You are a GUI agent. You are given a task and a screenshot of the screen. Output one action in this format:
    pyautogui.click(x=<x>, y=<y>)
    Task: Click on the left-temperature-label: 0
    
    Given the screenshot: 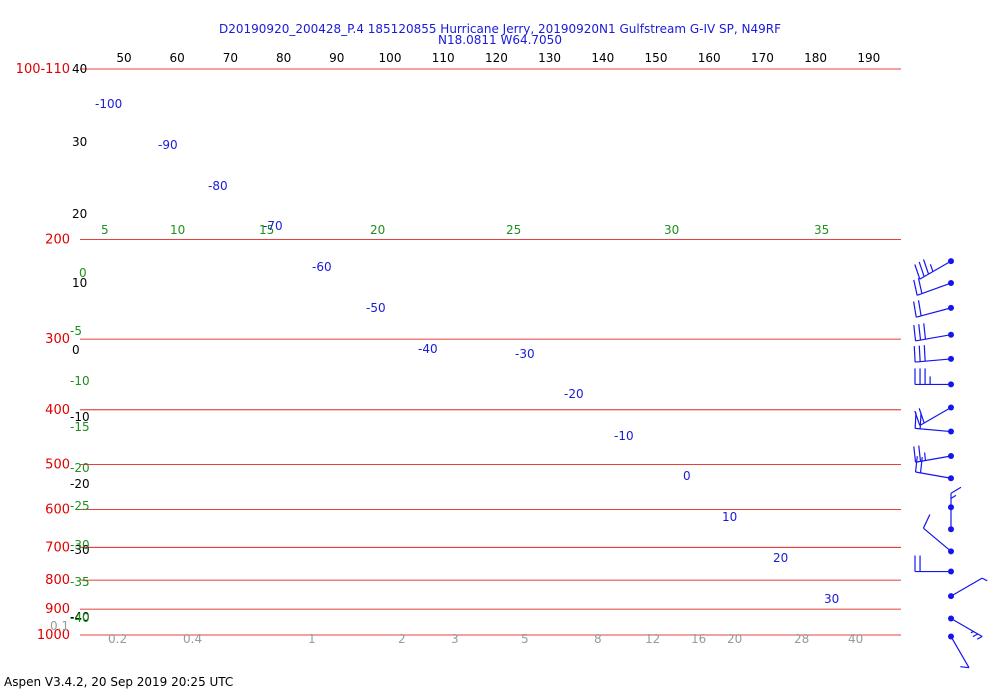 What is the action you would take?
    pyautogui.click(x=76, y=350)
    